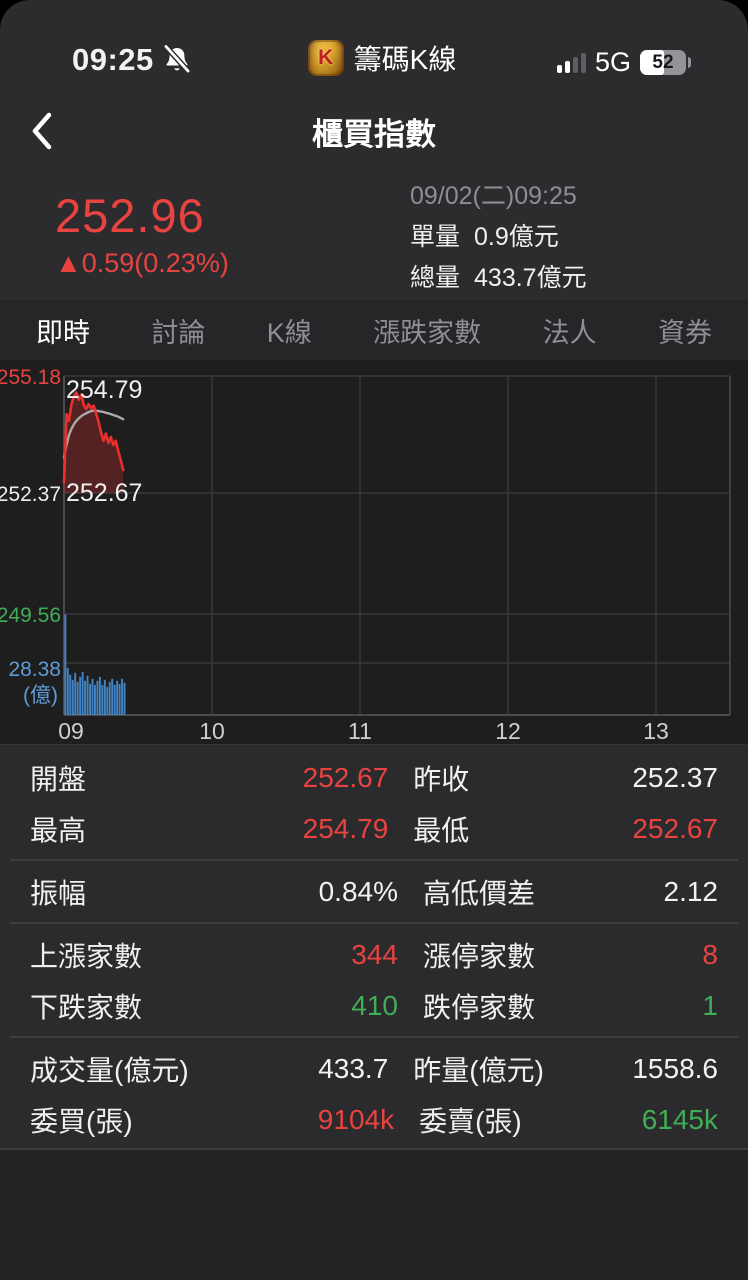 This screenshot has width=748, height=1280. Describe the element at coordinates (71, 731) in the screenshot. I see `svg-text: 09` at that location.